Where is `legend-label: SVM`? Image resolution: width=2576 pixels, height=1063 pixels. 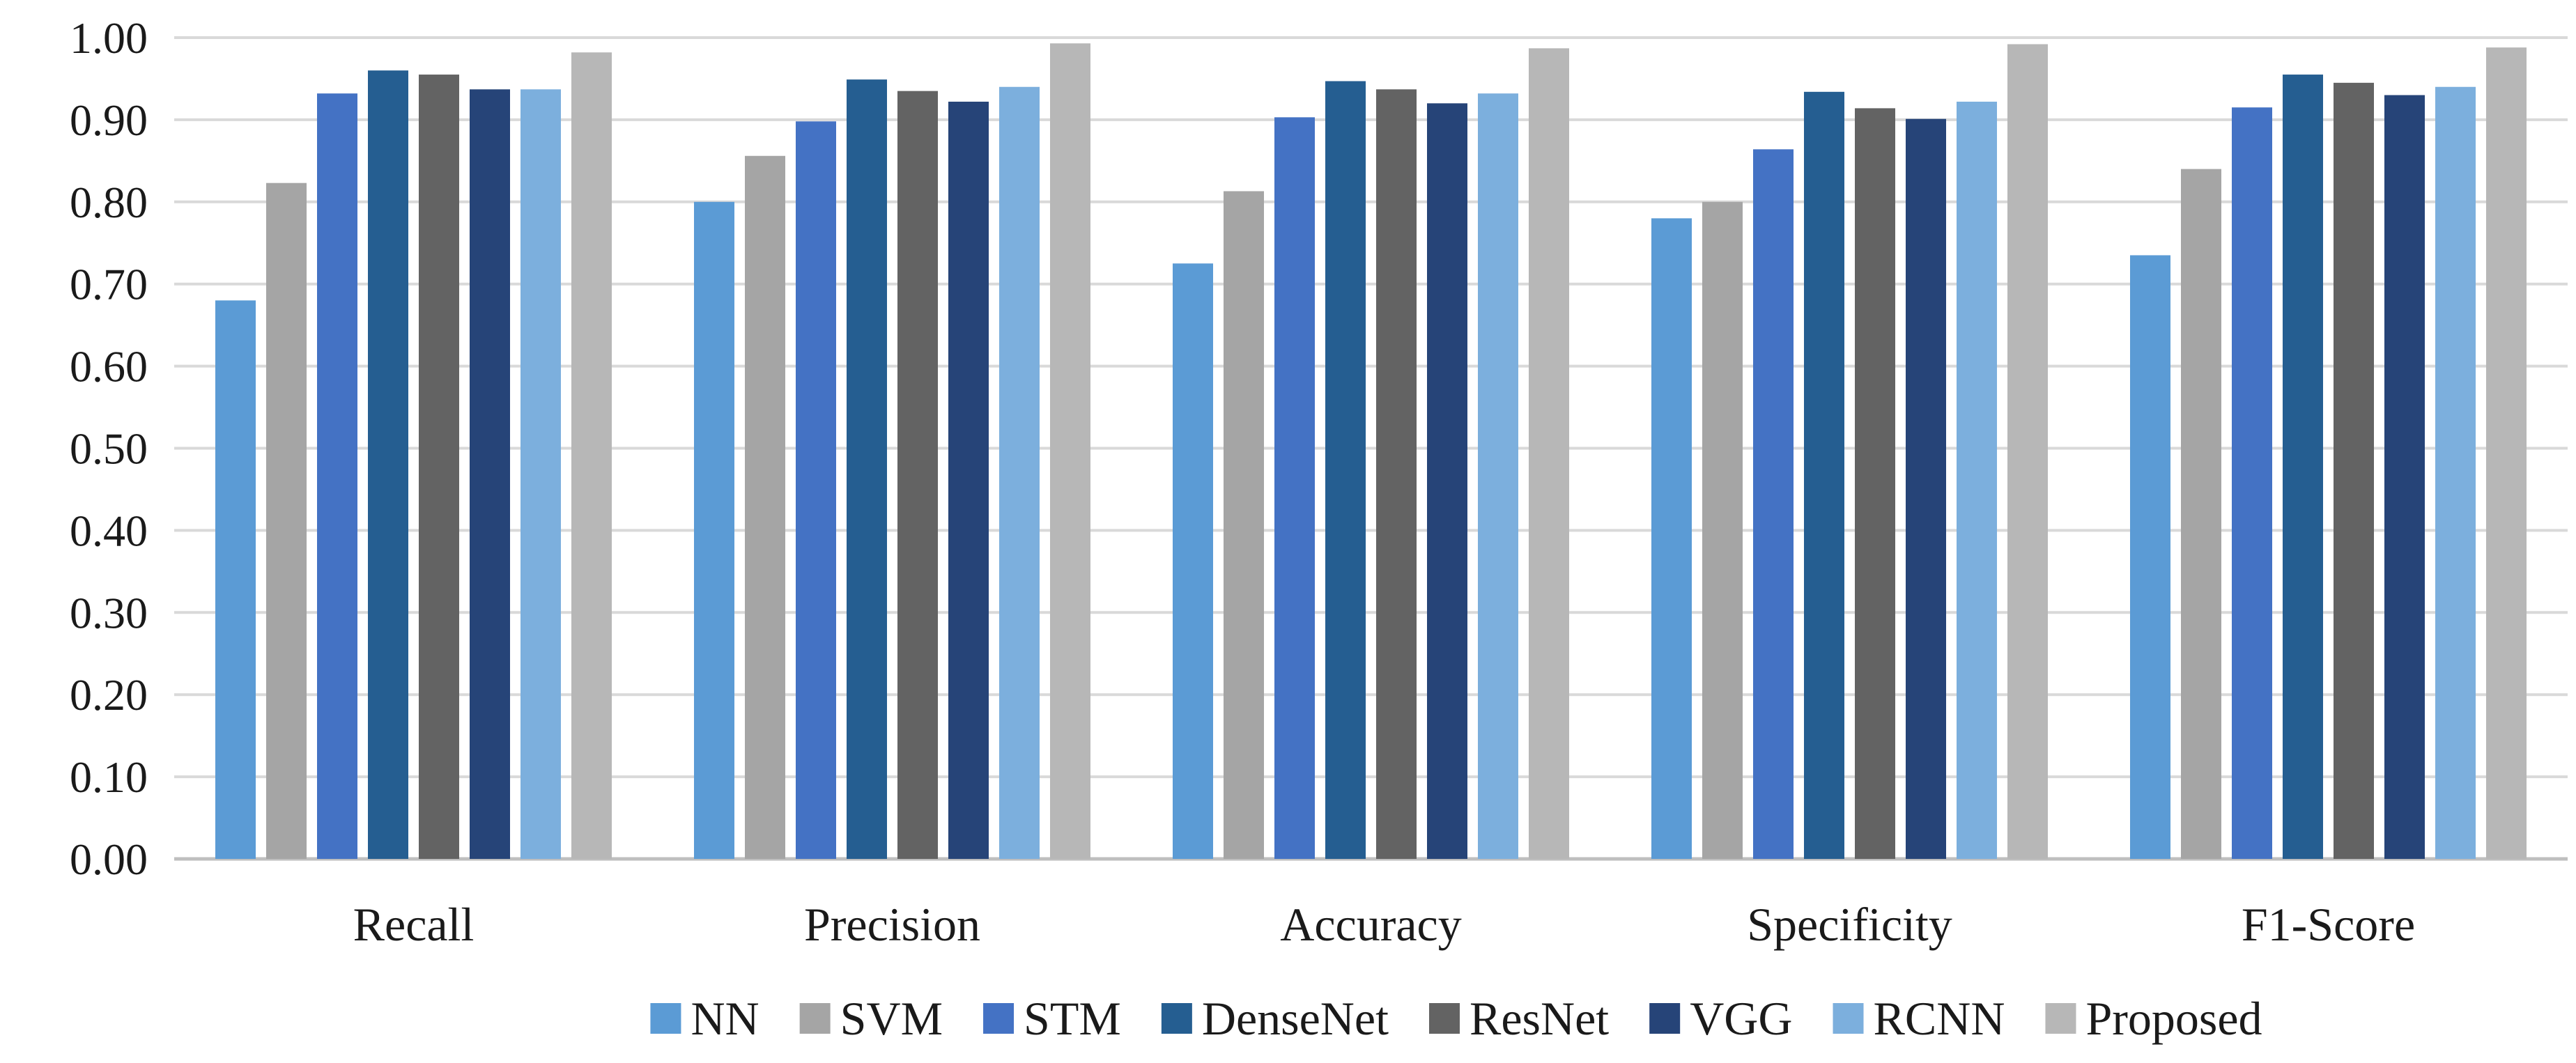
legend-label: SVM is located at coordinates (891, 1018).